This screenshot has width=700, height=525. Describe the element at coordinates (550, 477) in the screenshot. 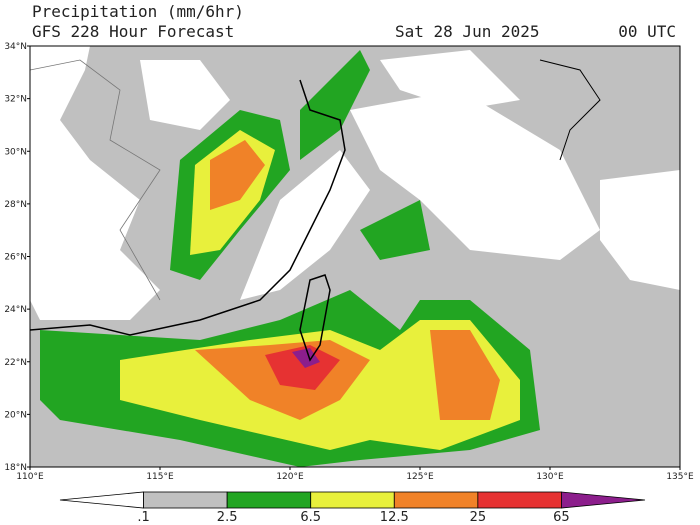

I see `lon-label: 130°E` at that location.